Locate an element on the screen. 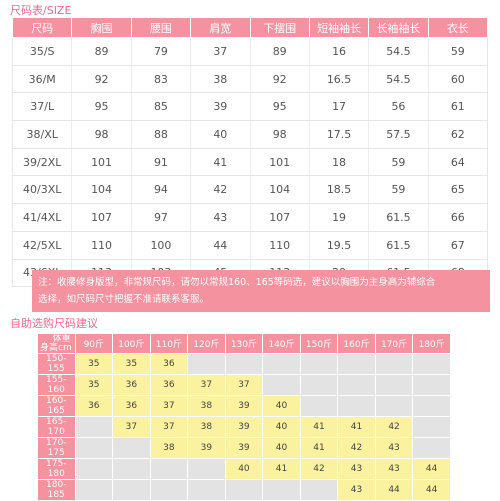  size-row: 42/5XL 110 100 44 110 19.5 61.5 67 is located at coordinates (250, 245).